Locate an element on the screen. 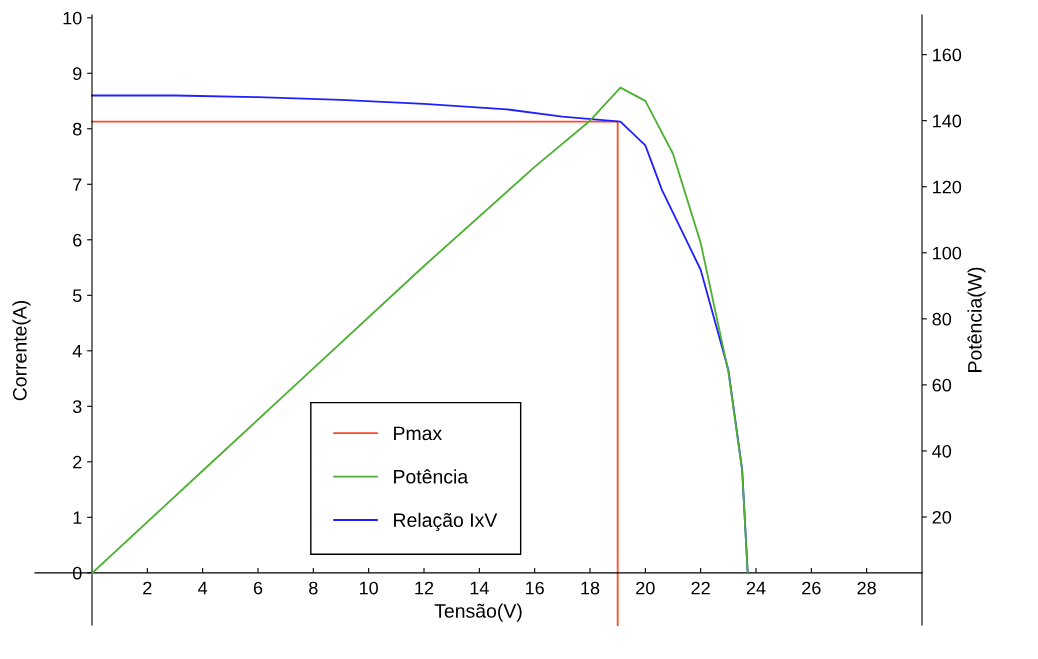  y2-tick-label: 60 is located at coordinates (942, 385).